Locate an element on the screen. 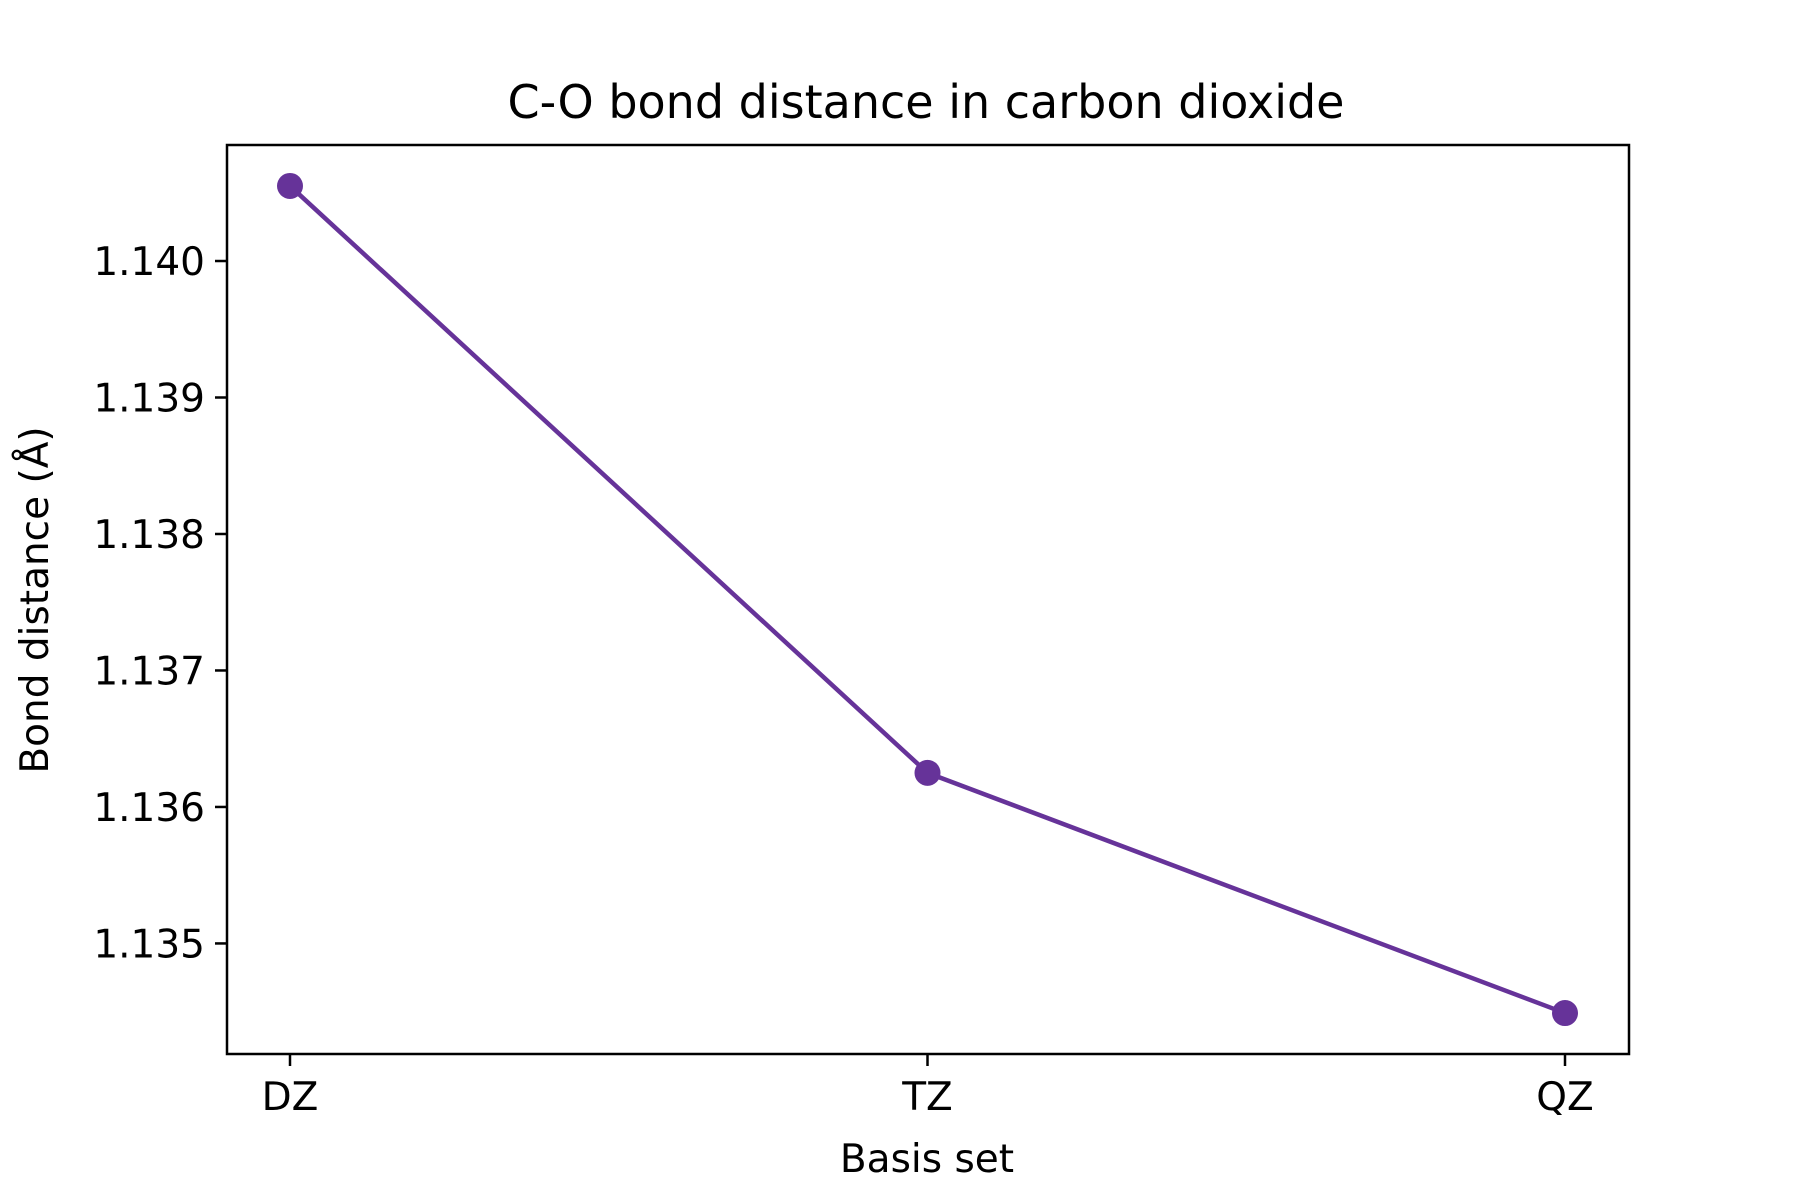  x-tick-label: DZ is located at coordinates (290, 1097).